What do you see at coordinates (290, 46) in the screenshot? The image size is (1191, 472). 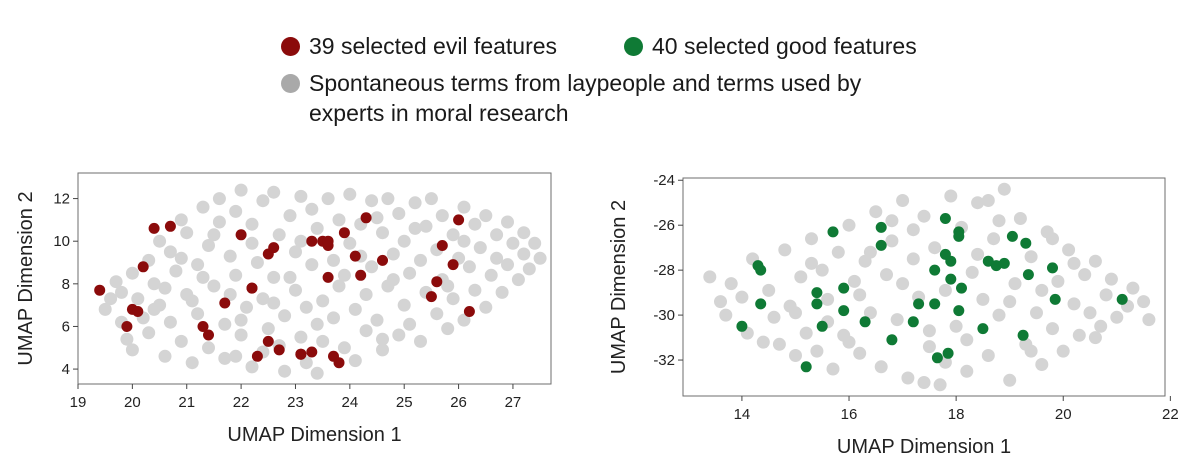 I see `legend-marker-evil` at bounding box center [290, 46].